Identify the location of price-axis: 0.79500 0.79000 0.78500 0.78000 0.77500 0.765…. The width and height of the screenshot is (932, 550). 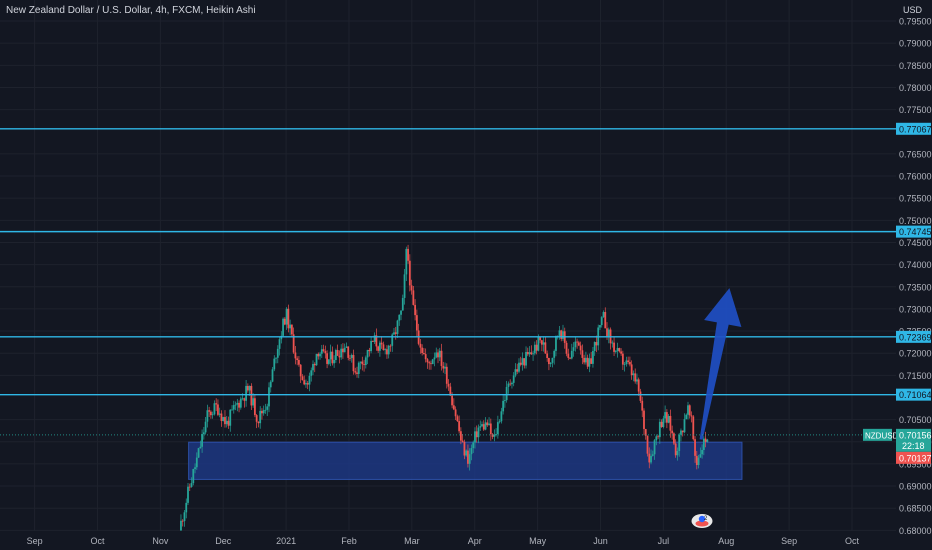
(914, 275).